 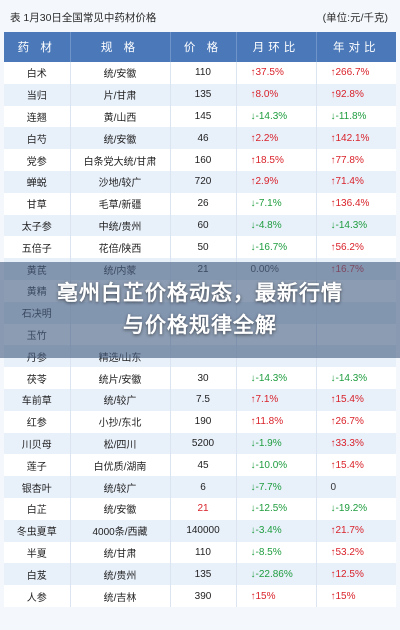 I want to click on month-change-cell: ↓-14.3%, so click(x=276, y=378).